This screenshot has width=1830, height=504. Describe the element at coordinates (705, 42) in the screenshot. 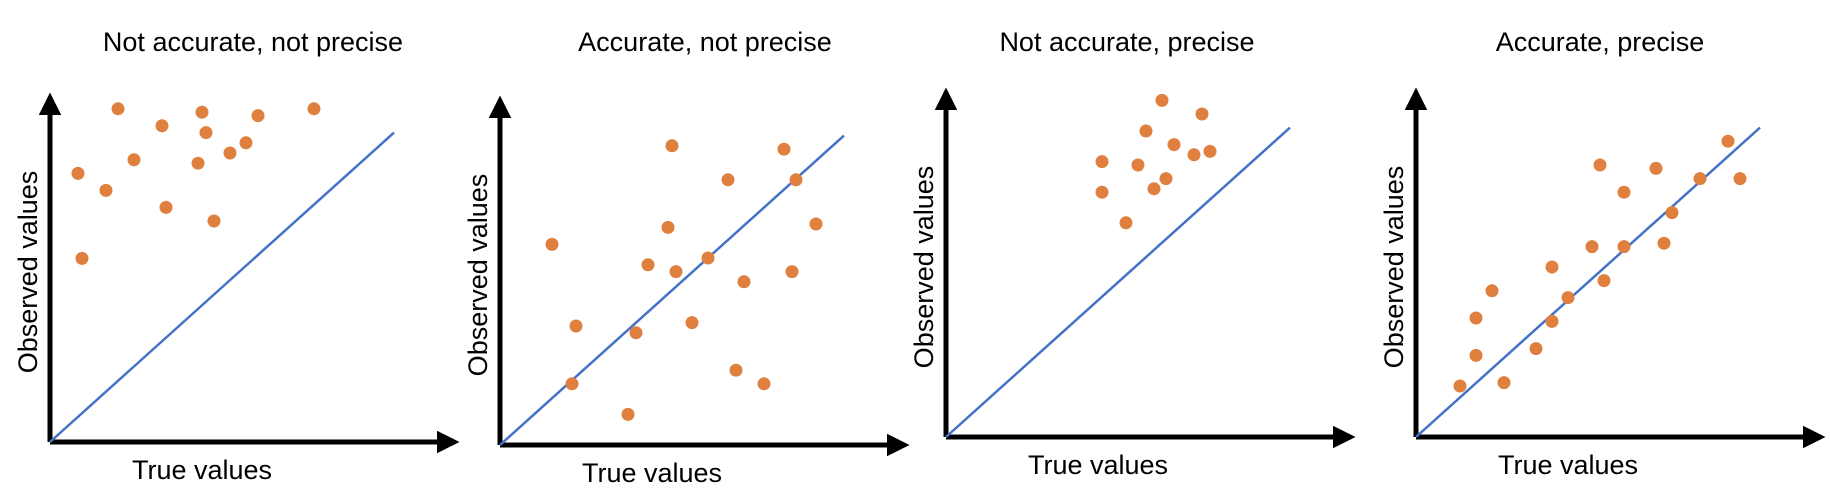

I see `panel-title: Accurate, not precise` at that location.